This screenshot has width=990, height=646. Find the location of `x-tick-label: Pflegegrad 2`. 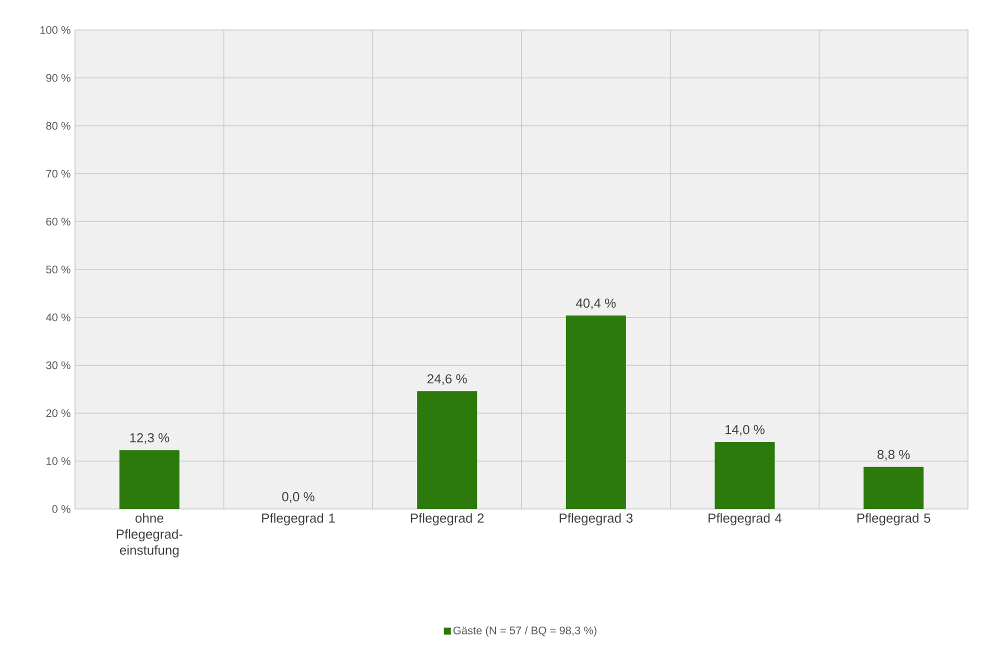

x-tick-label: Pflegegrad 2 is located at coordinates (447, 519).